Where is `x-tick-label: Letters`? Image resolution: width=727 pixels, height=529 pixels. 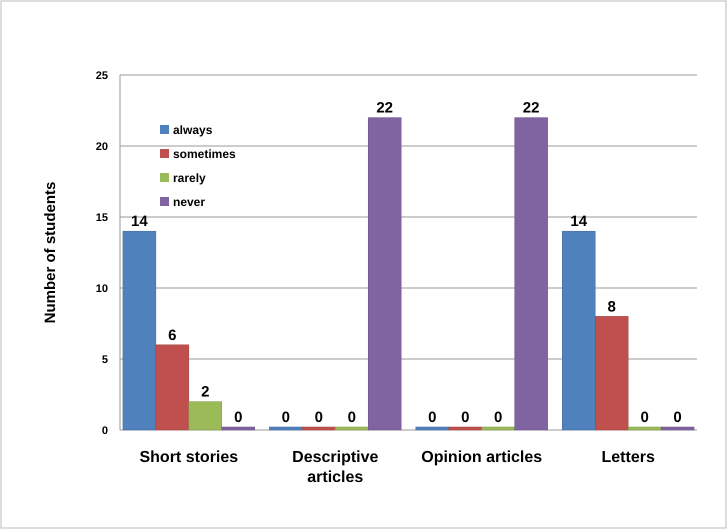 x-tick-label: Letters is located at coordinates (628, 457).